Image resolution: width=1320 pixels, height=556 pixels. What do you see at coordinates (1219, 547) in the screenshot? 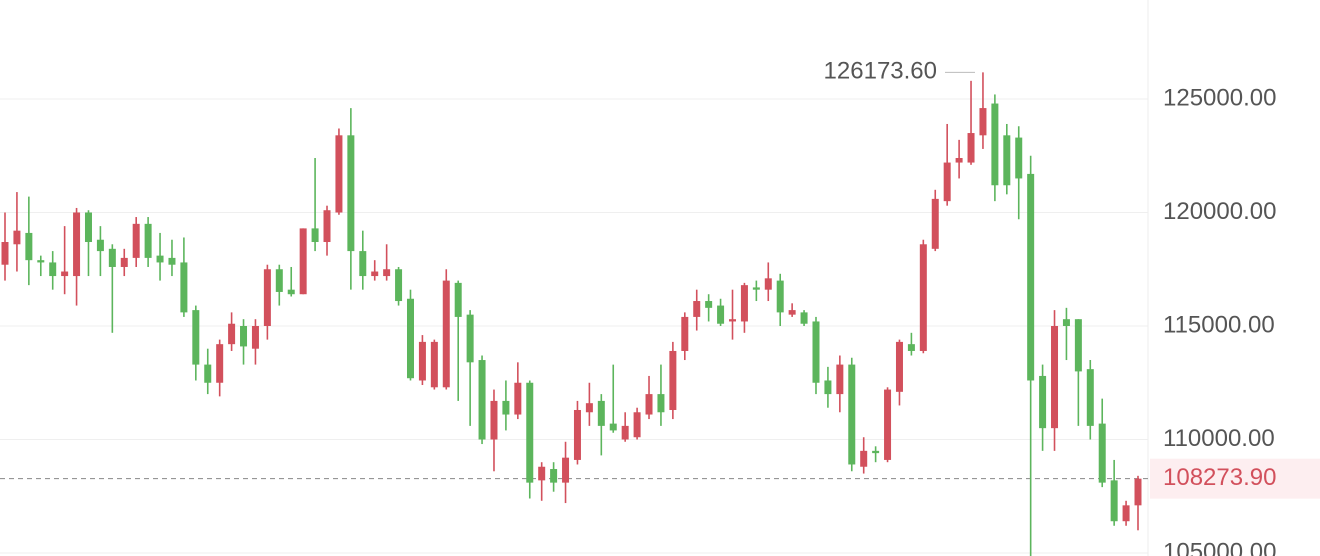
I see `y-tick-label: 105000.00` at bounding box center [1219, 547].